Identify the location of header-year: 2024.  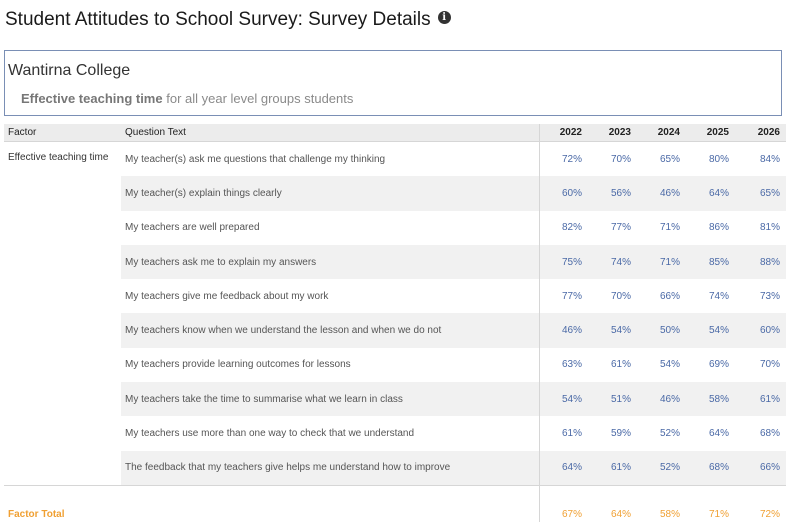
(661, 133).